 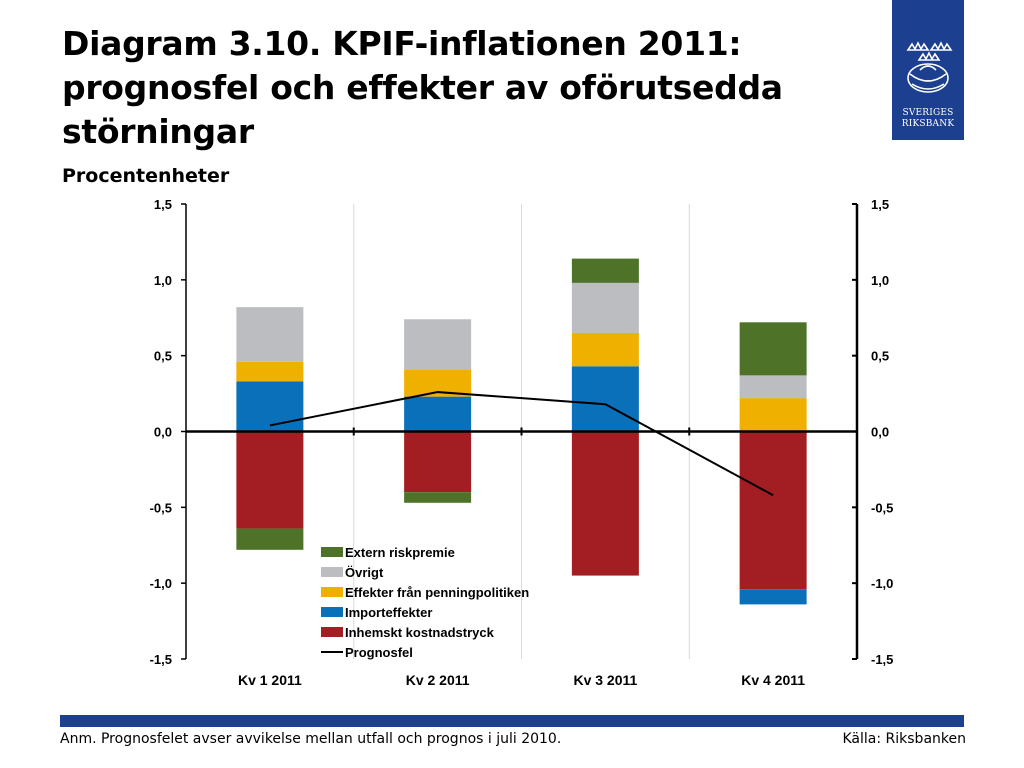 I want to click on legend-label: Prognosfel, so click(x=379, y=652).